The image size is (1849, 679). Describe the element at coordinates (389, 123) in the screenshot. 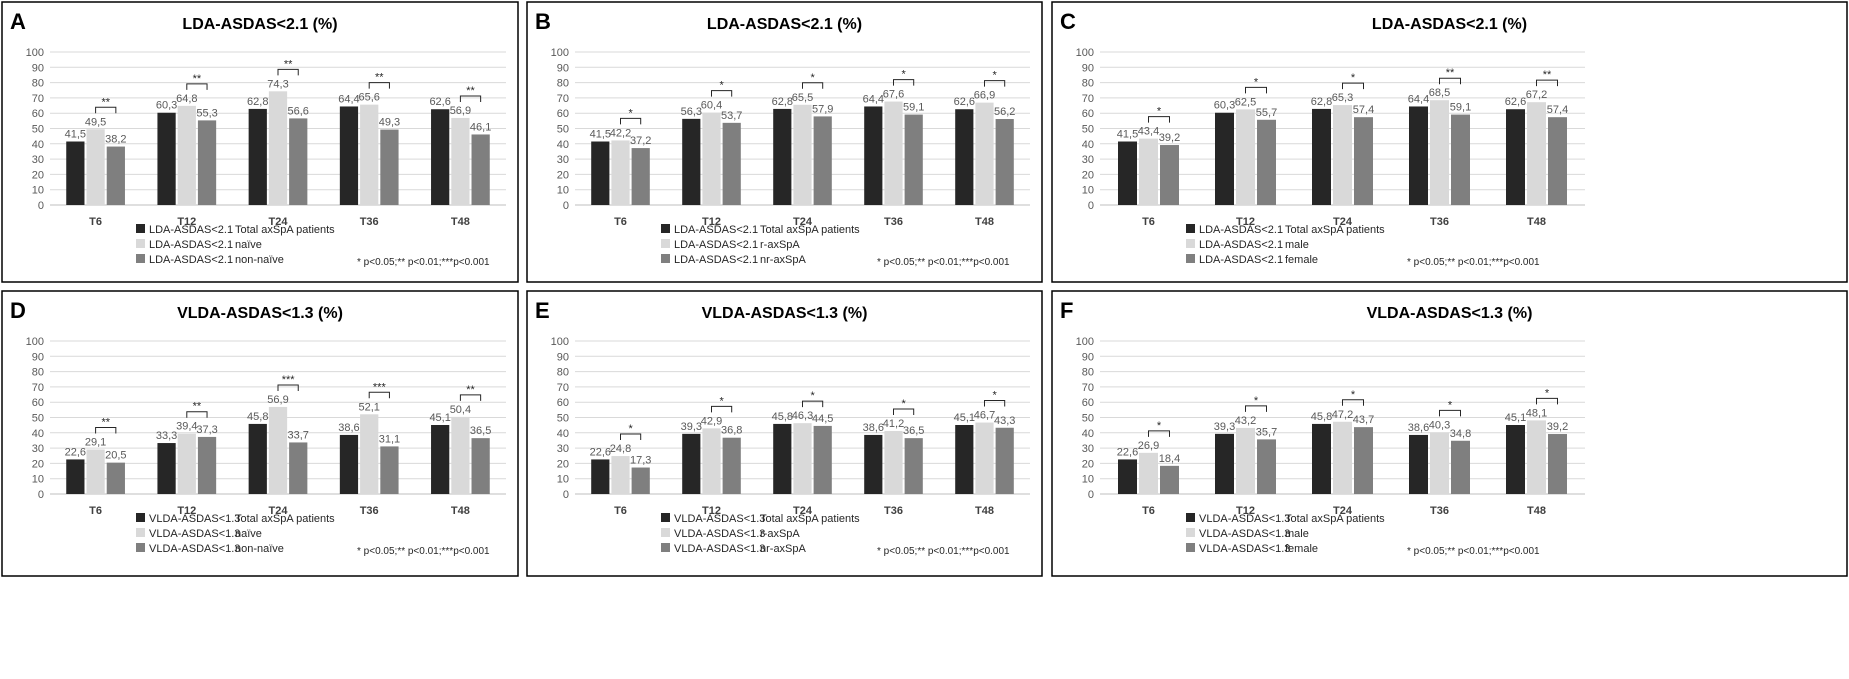

I see `data-label: 49,3` at that location.